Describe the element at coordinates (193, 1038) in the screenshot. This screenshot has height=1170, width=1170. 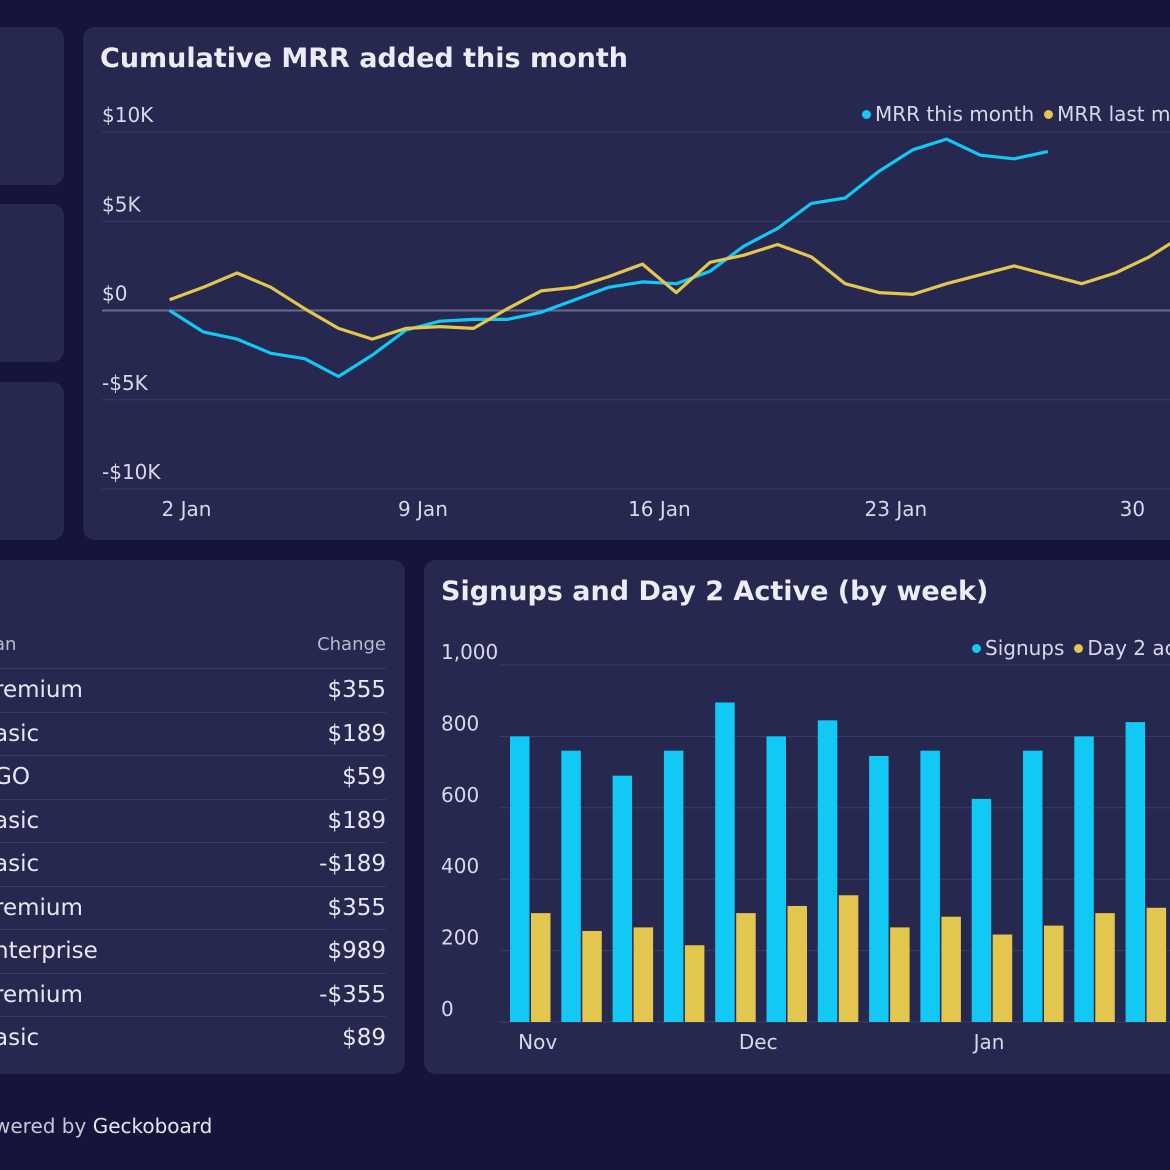
I see `table-row: asic $89` at that location.